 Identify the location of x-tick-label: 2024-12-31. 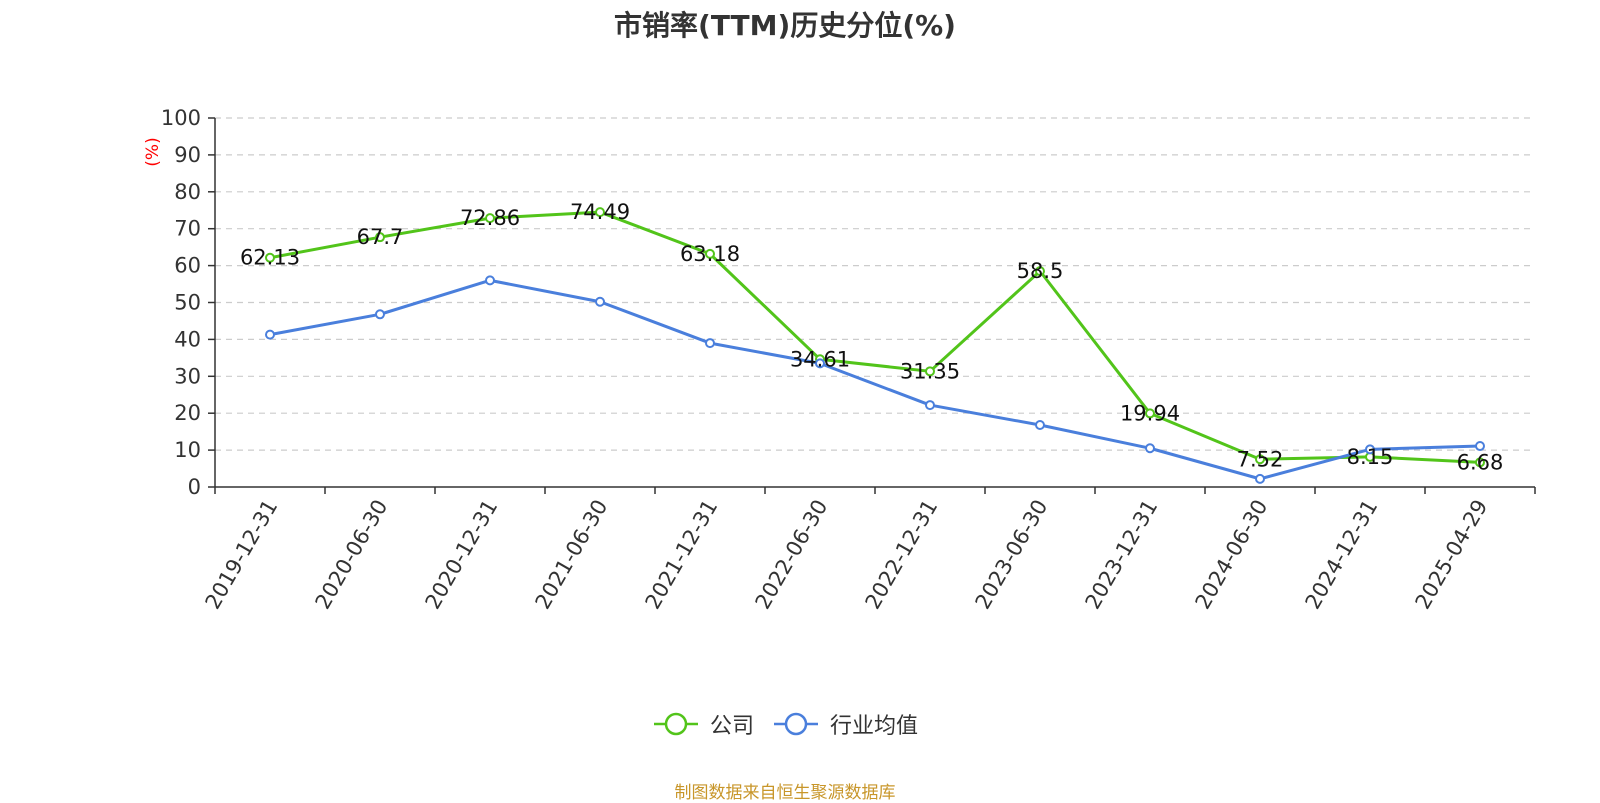
(1342, 555).